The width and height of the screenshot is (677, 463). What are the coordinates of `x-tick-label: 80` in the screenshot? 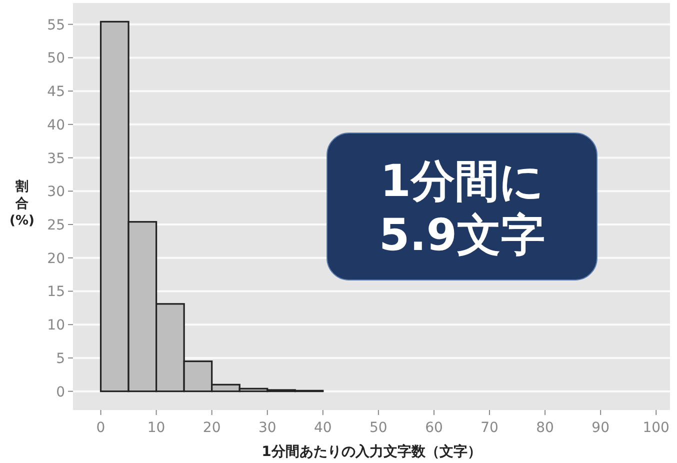 It's located at (545, 428).